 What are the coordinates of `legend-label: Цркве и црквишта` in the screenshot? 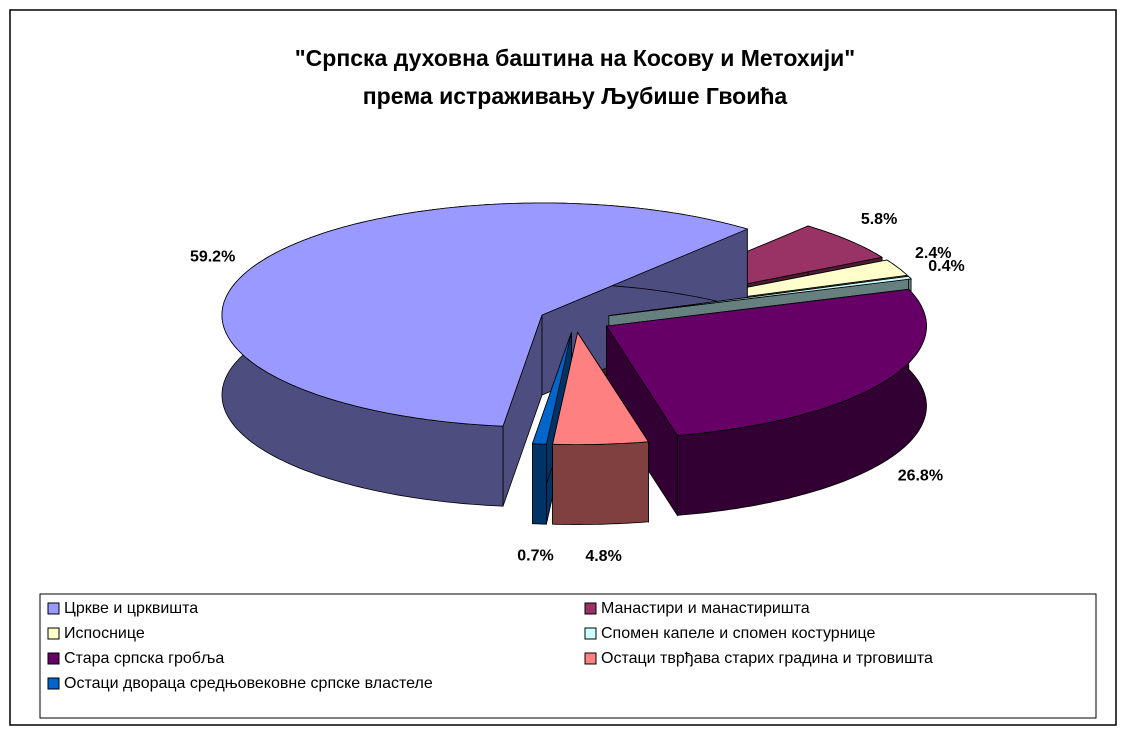 It's located at (131, 608).